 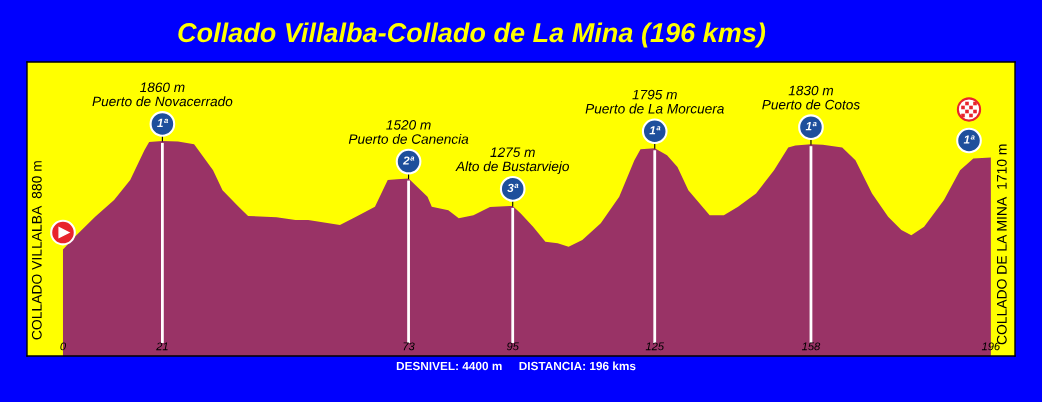 What do you see at coordinates (811, 346) in the screenshot?
I see `x-tick-label: 158` at bounding box center [811, 346].